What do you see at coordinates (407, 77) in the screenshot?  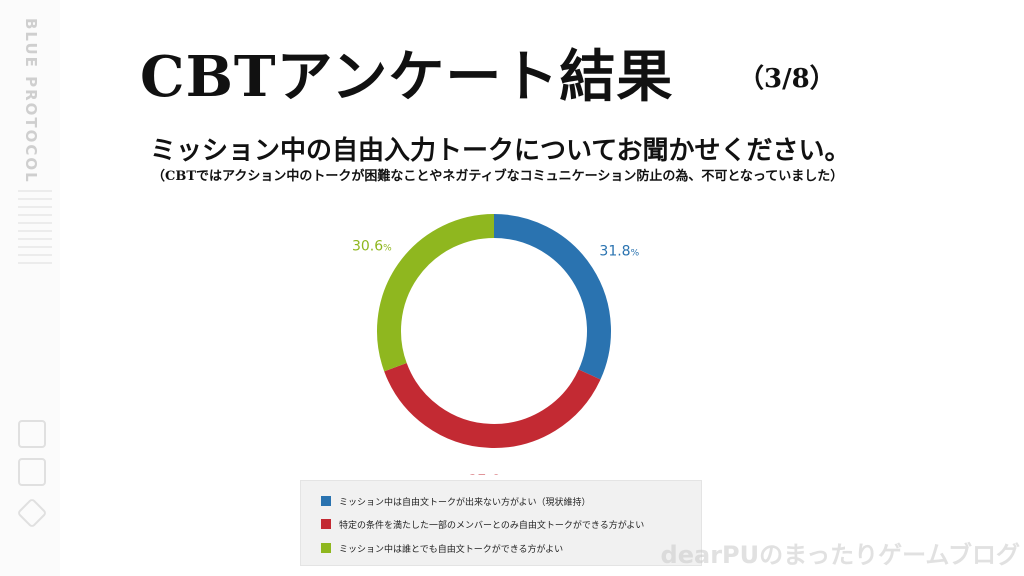 I see `page-title: CBTアンケート結果` at bounding box center [407, 77].